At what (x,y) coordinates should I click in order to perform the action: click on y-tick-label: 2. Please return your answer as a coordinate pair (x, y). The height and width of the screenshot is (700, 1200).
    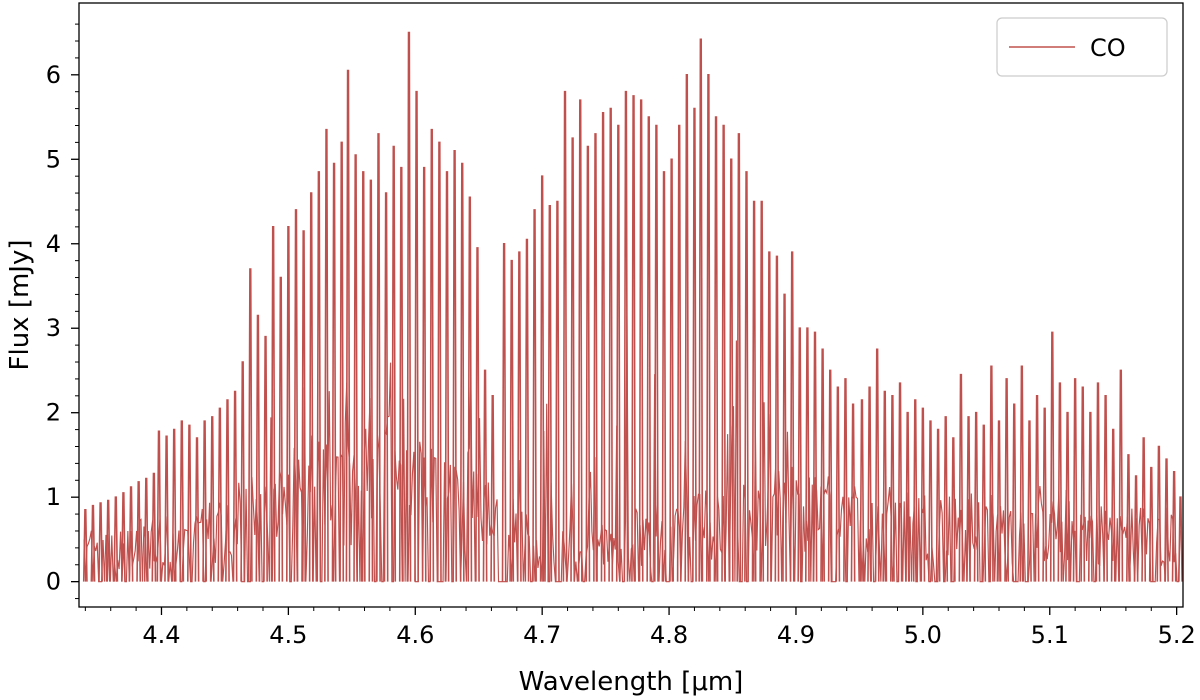
    Looking at the image, I should click on (53, 413).